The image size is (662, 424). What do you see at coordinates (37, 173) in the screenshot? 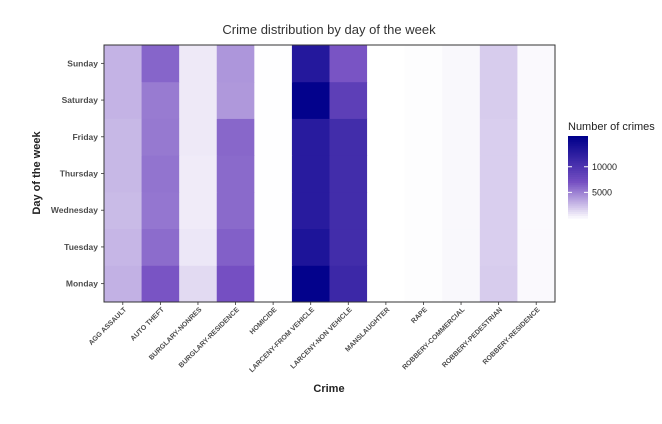
I see `y-axis-label: Day of the week` at bounding box center [37, 173].